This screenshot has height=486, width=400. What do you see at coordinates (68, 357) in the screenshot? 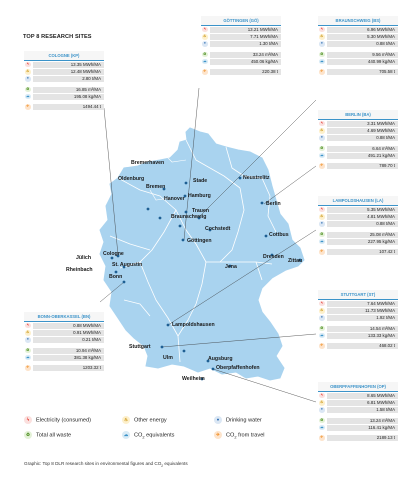
I see `co2-value: 381.38 kg/MA` at bounding box center [68, 357].